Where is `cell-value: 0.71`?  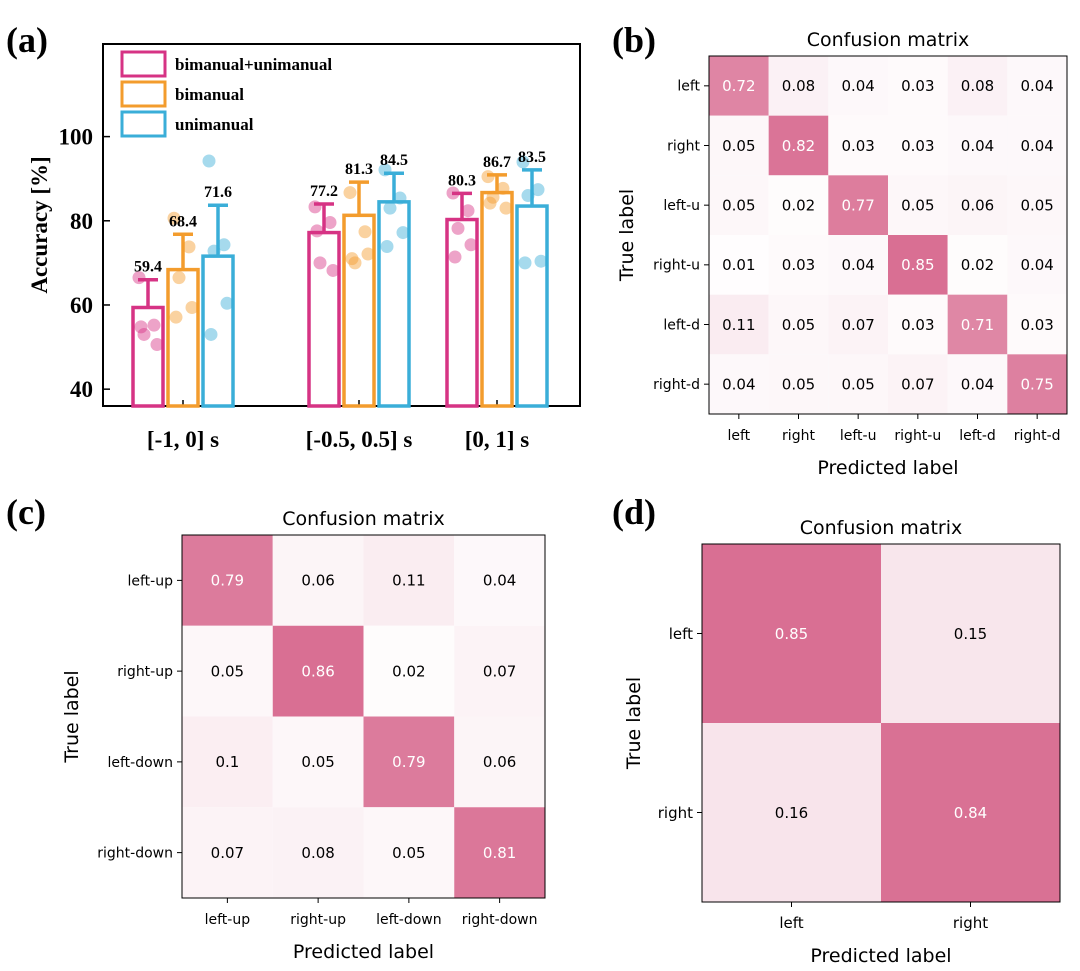
cell-value: 0.71 is located at coordinates (977, 325).